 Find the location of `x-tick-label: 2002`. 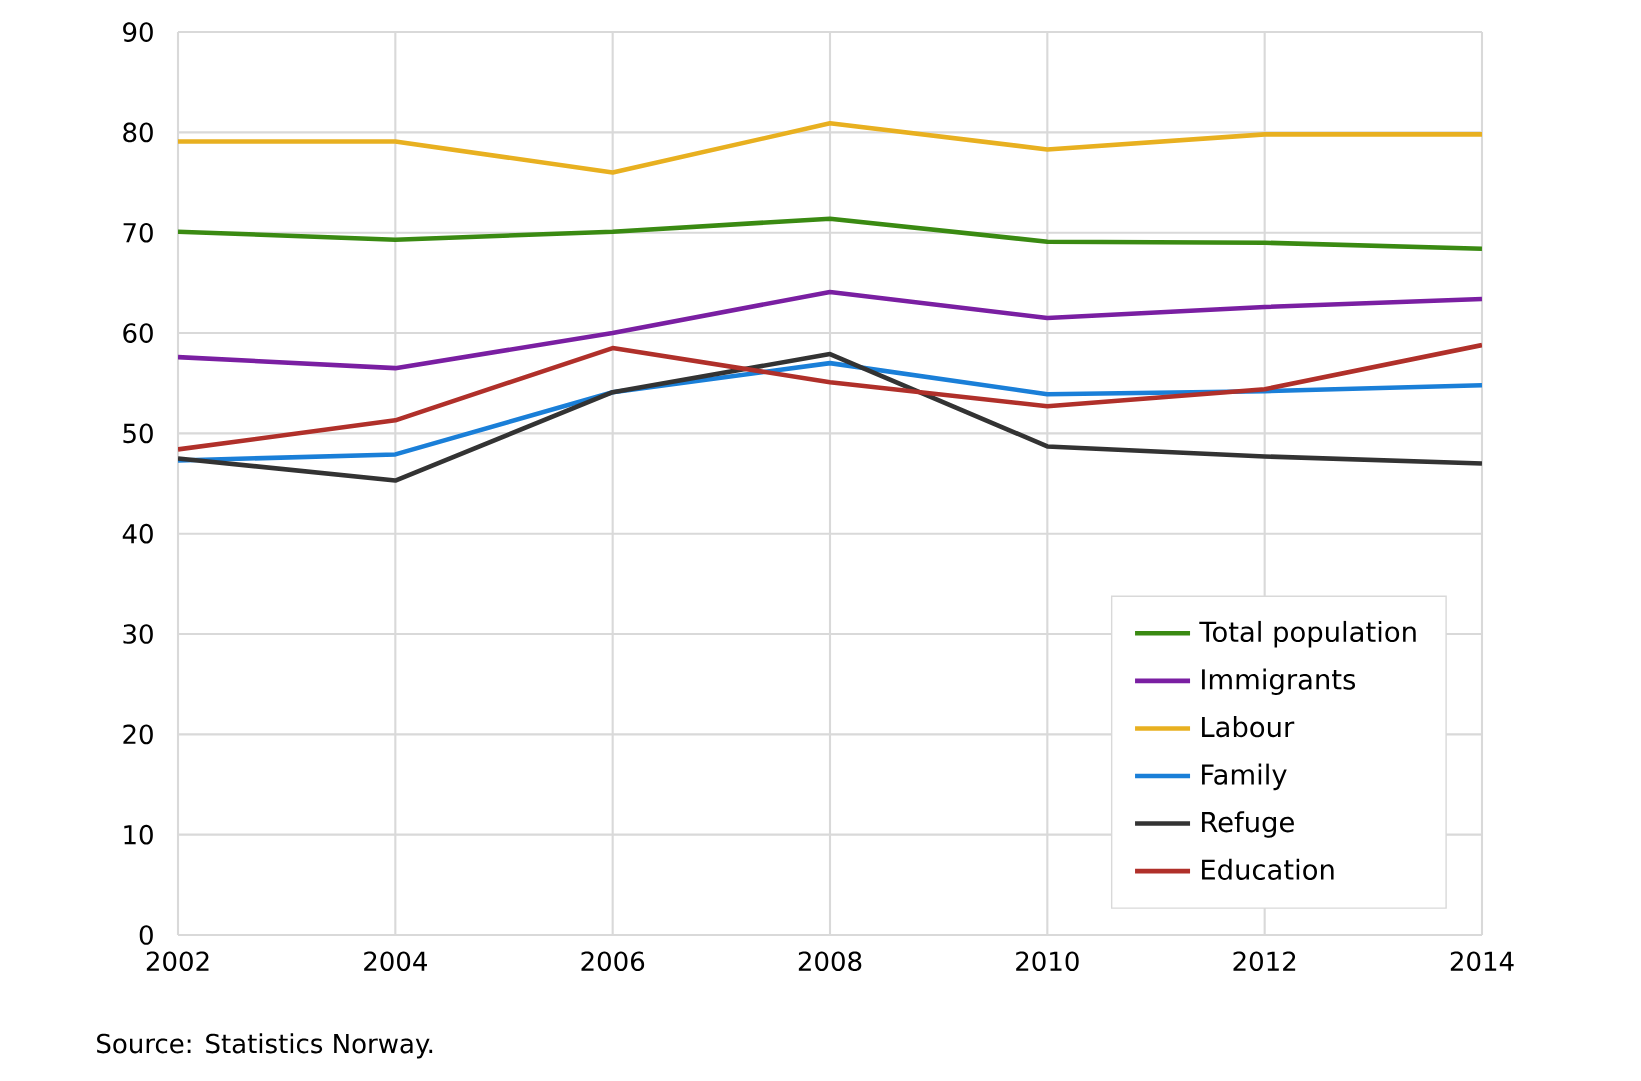

x-tick-label: 2002 is located at coordinates (177, 961).